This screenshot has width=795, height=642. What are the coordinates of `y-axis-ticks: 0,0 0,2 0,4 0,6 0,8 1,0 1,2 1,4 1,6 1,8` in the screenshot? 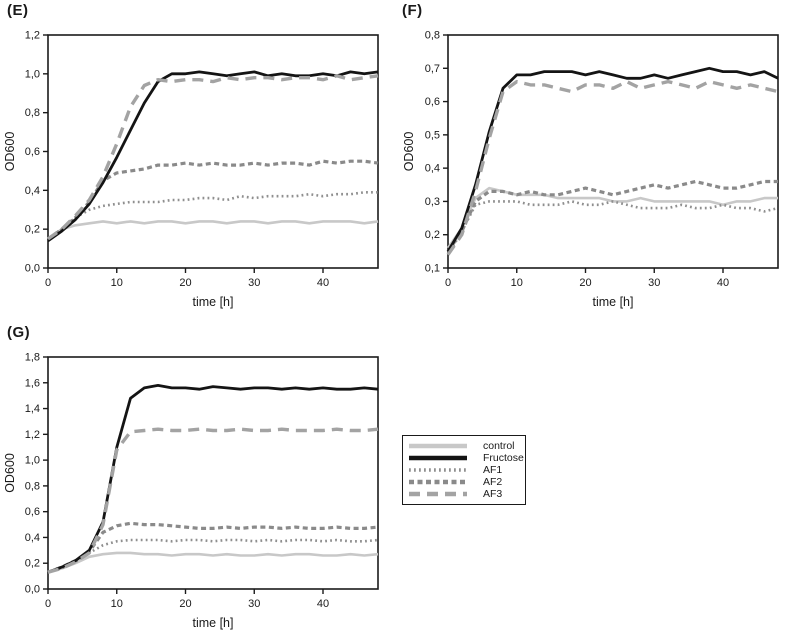 It's located at (36, 474).